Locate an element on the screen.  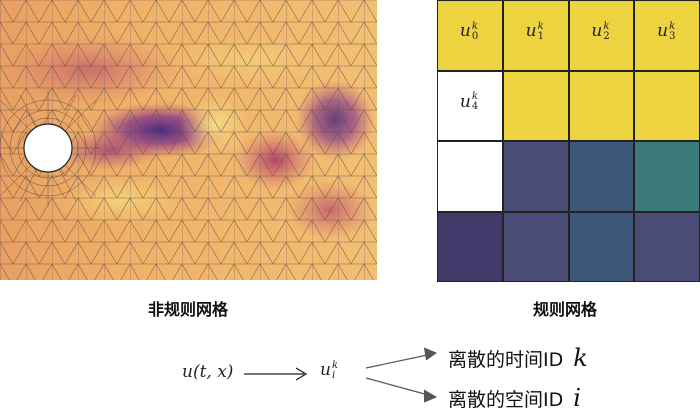
time-id-label: 离散的时间ID k is located at coordinates (518, 358).